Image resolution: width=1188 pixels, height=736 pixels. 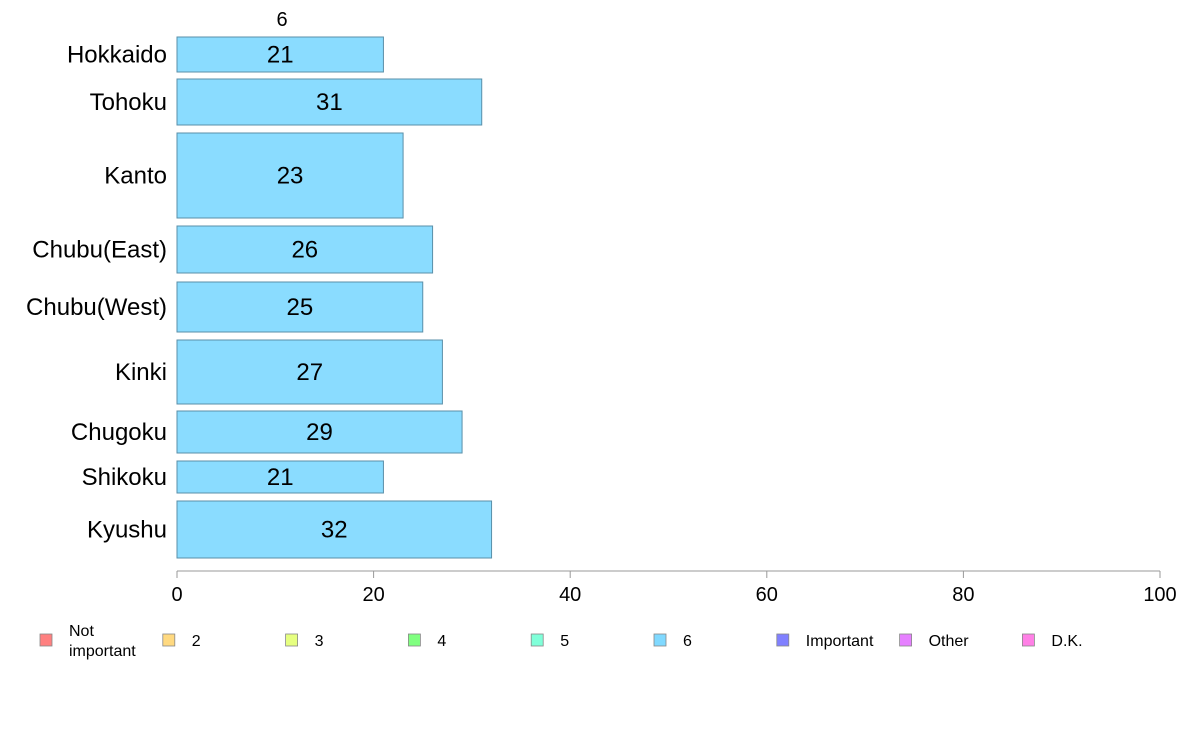 I want to click on category-label: Chugoku, so click(x=119, y=432).